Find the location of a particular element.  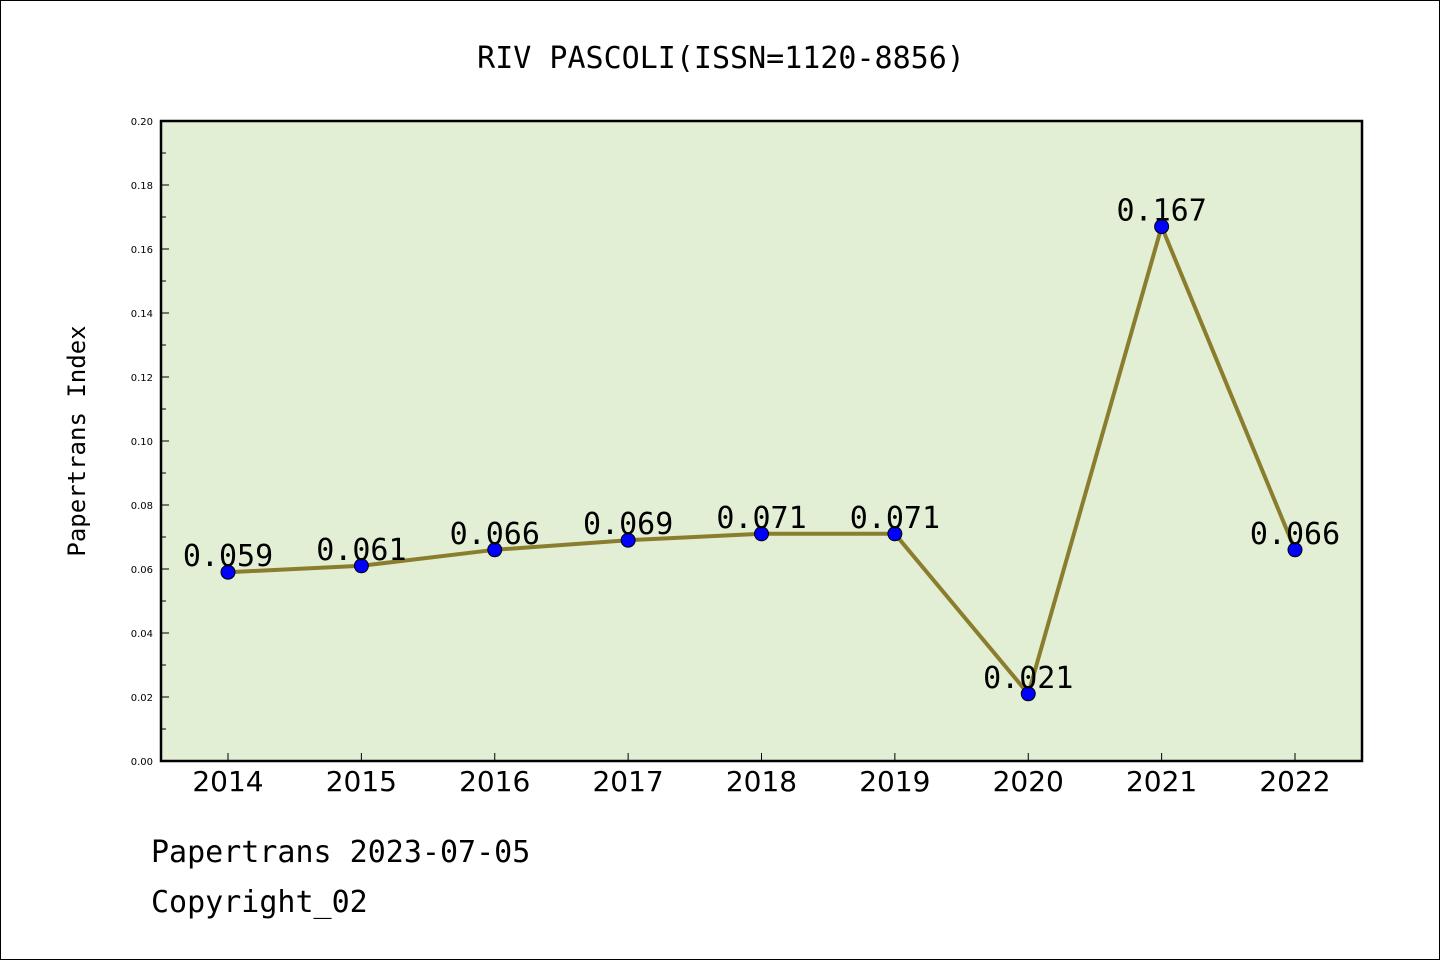

data-label: 0.167 is located at coordinates (1161, 211).